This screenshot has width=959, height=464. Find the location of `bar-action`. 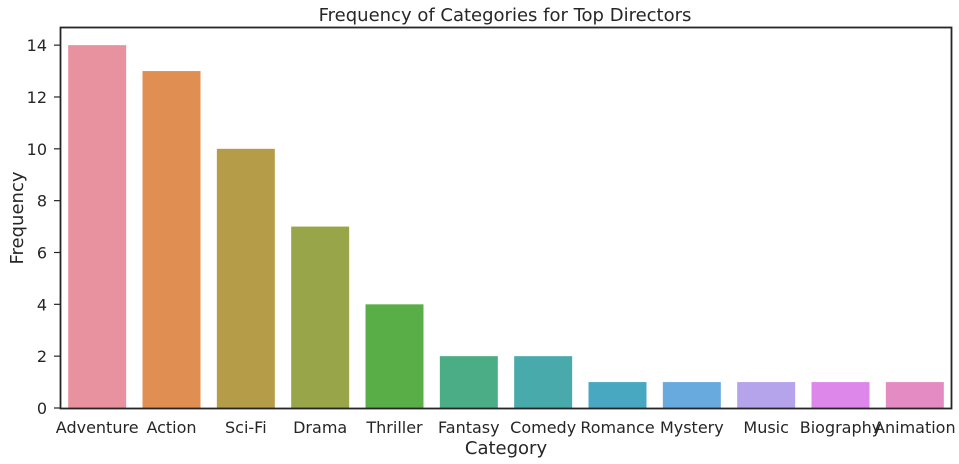

bar-action is located at coordinates (171, 239).